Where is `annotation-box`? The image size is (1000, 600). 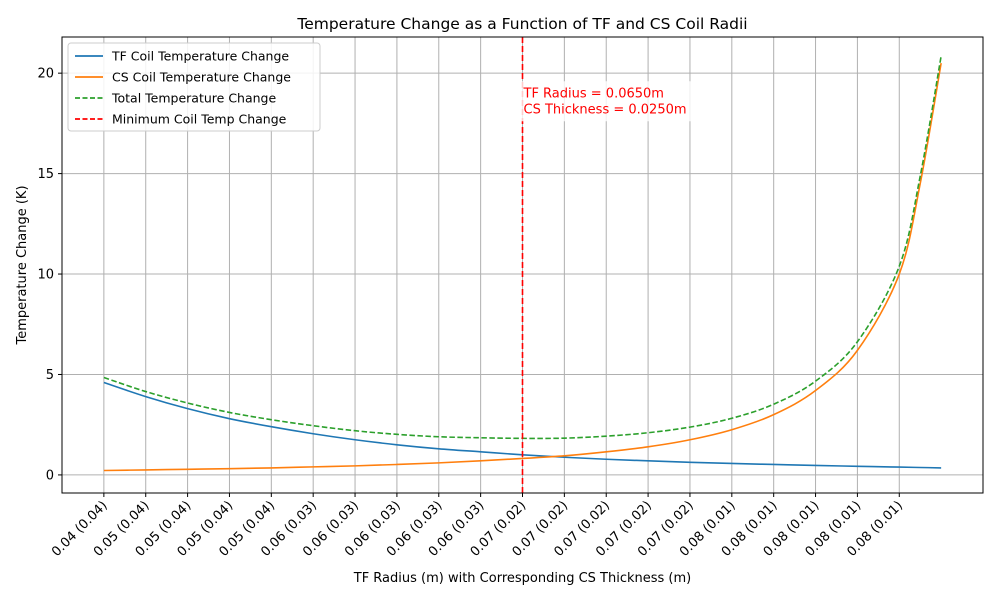
annotation-box is located at coordinates (610, 101).